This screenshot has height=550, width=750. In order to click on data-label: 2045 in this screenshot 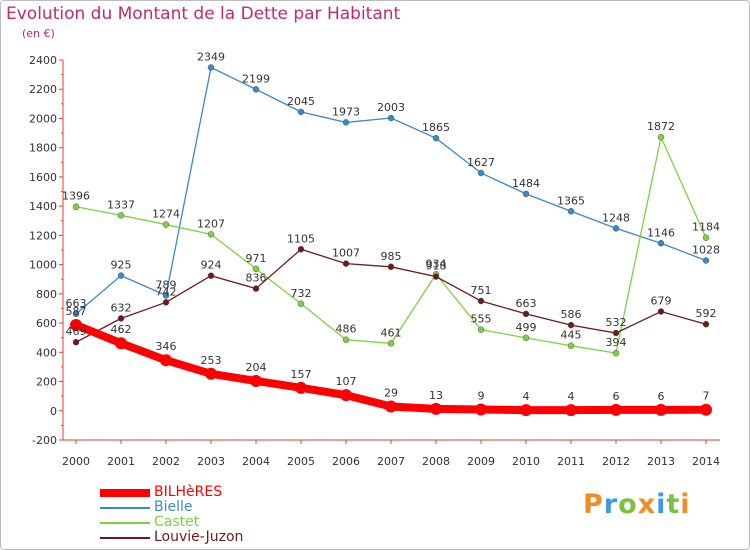, I will do `click(301, 101)`.